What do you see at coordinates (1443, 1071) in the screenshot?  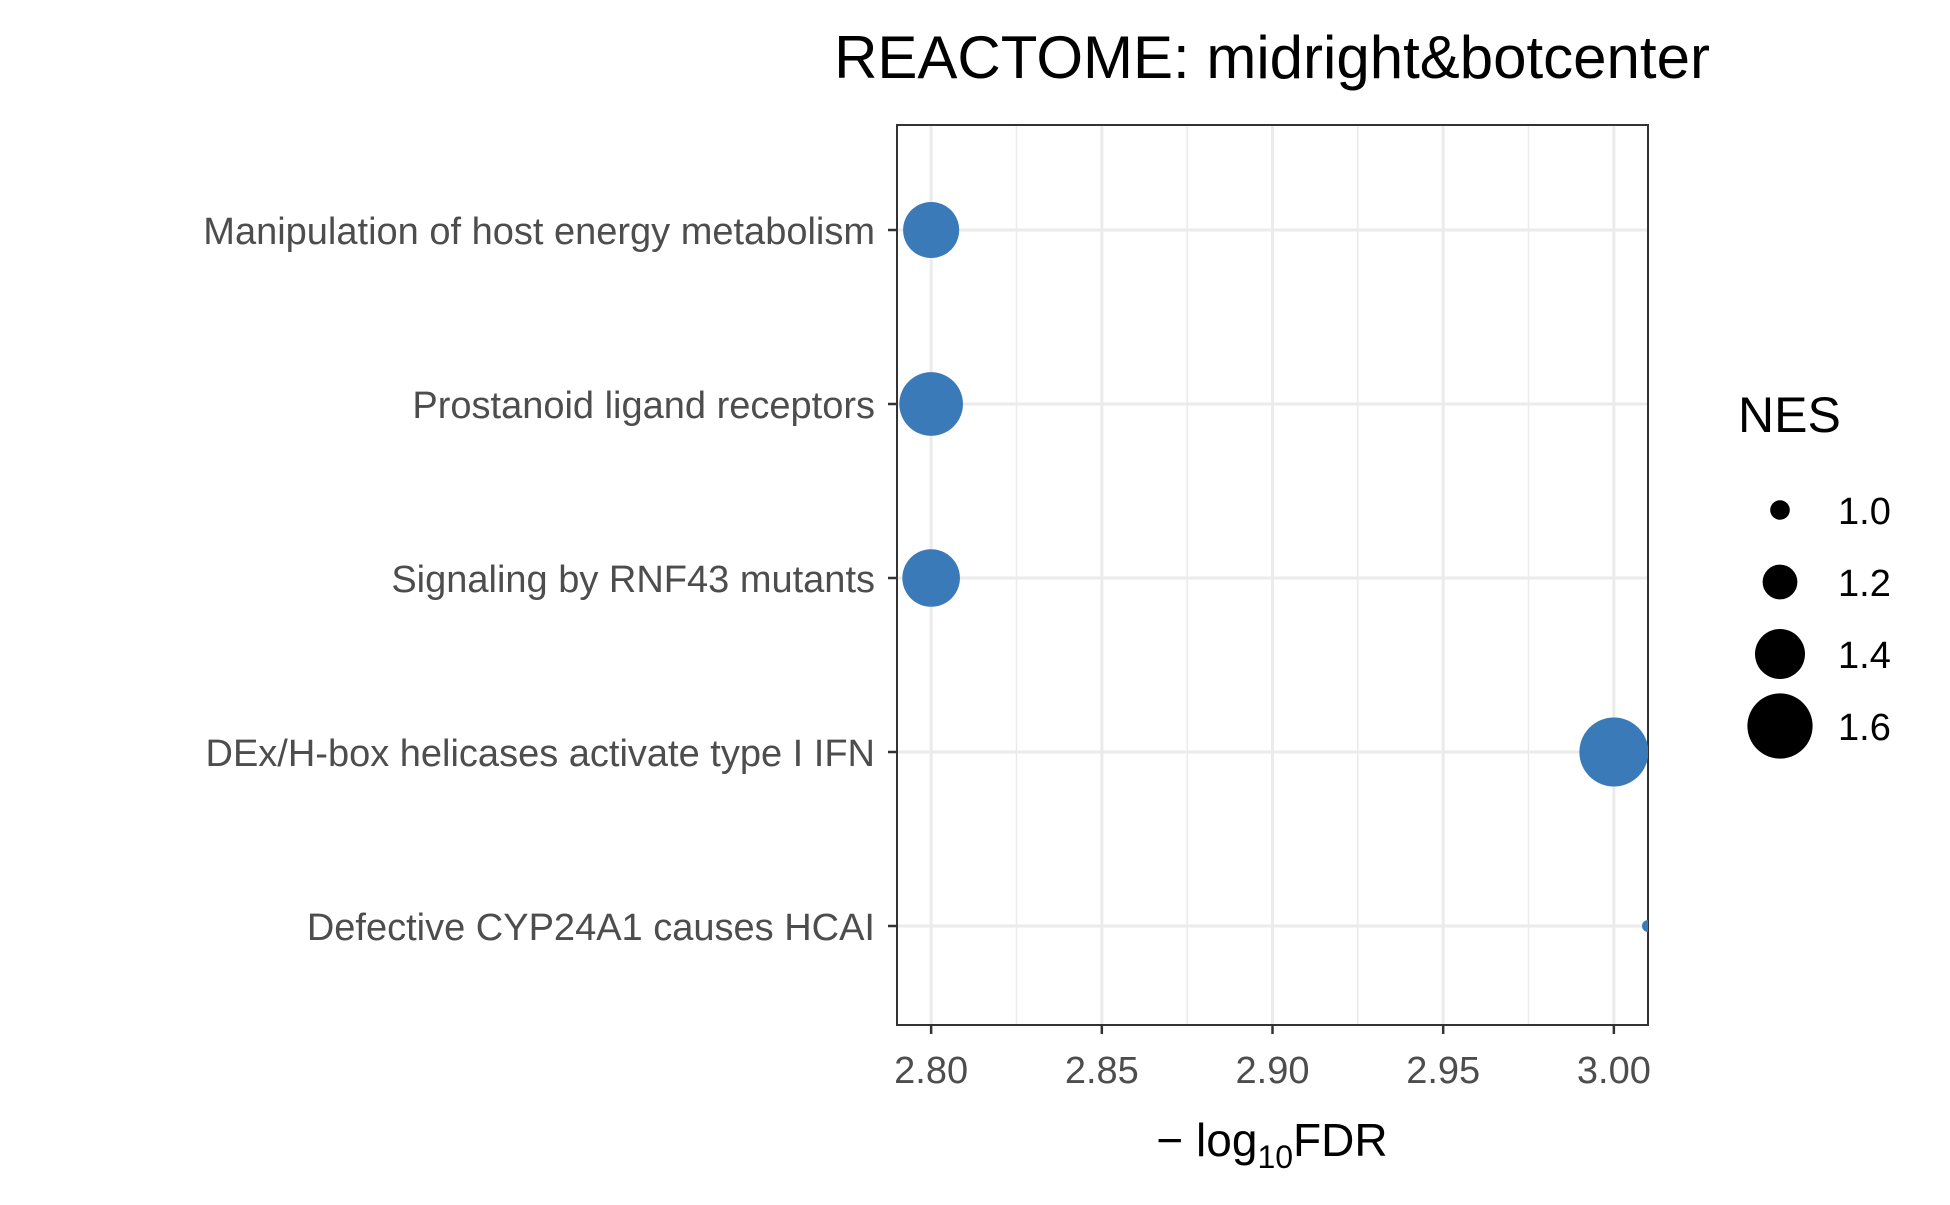 I see `x-tick-label: 2.95` at bounding box center [1443, 1071].